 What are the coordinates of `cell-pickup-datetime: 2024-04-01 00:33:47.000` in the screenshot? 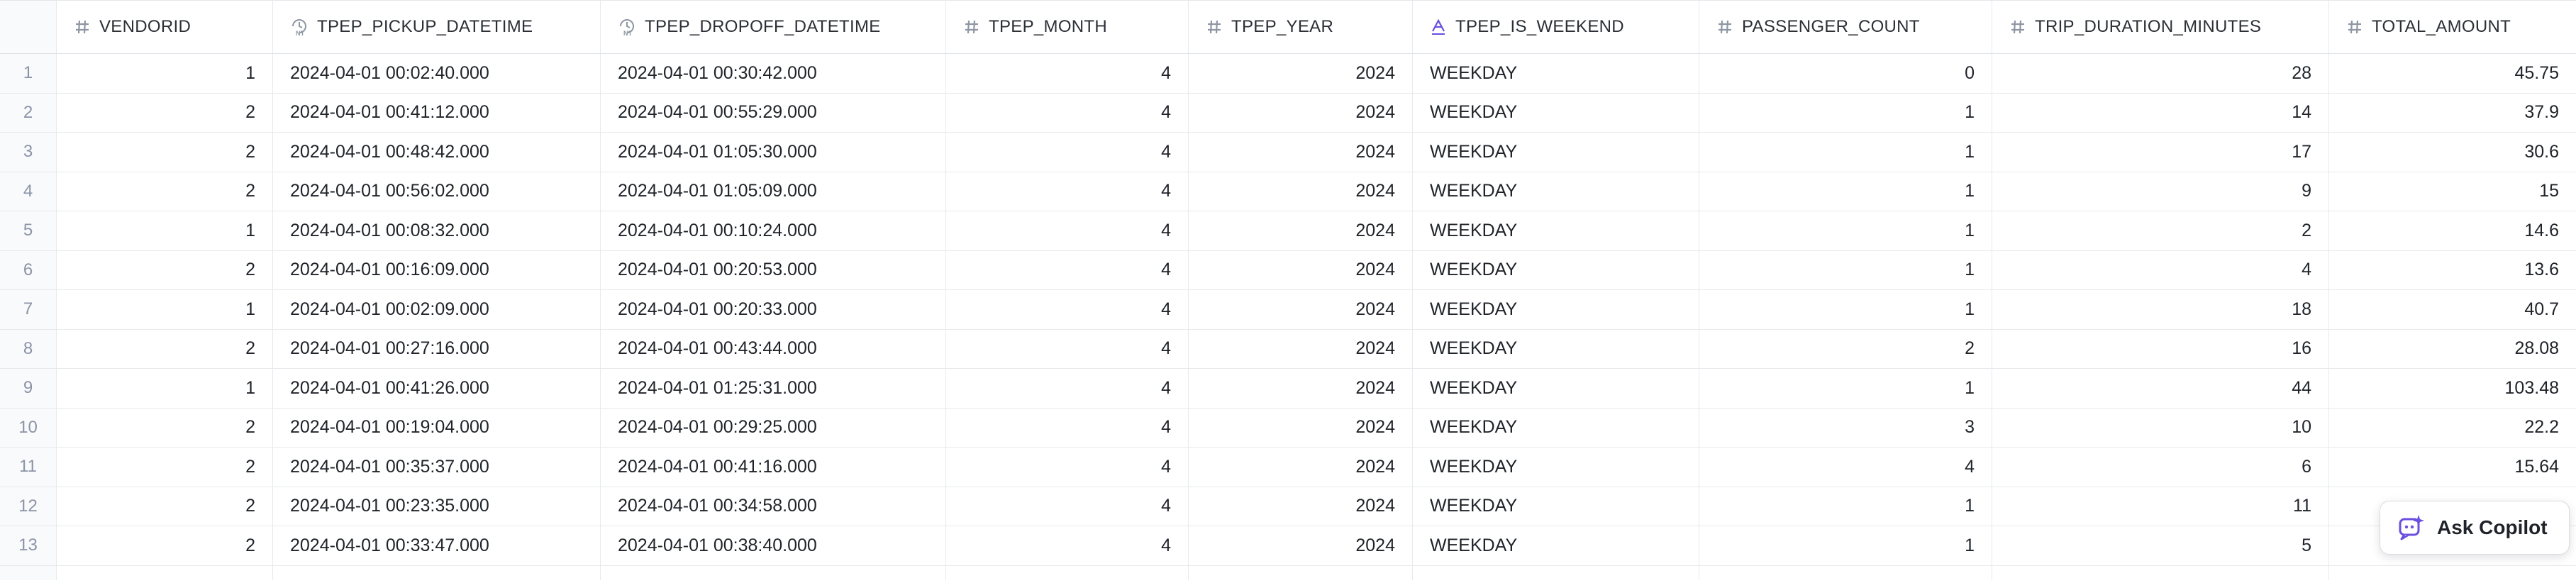 It's located at (437, 545).